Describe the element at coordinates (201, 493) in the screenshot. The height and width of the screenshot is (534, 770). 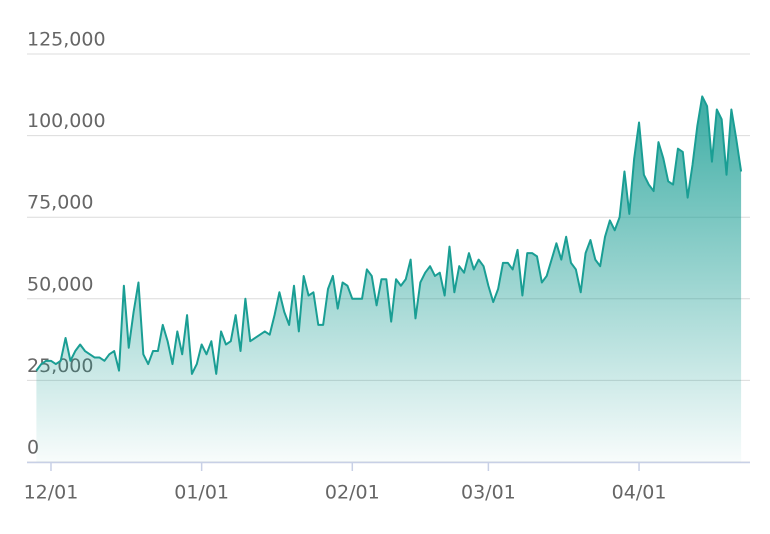
I see `x-tick-label: 01/01` at that location.